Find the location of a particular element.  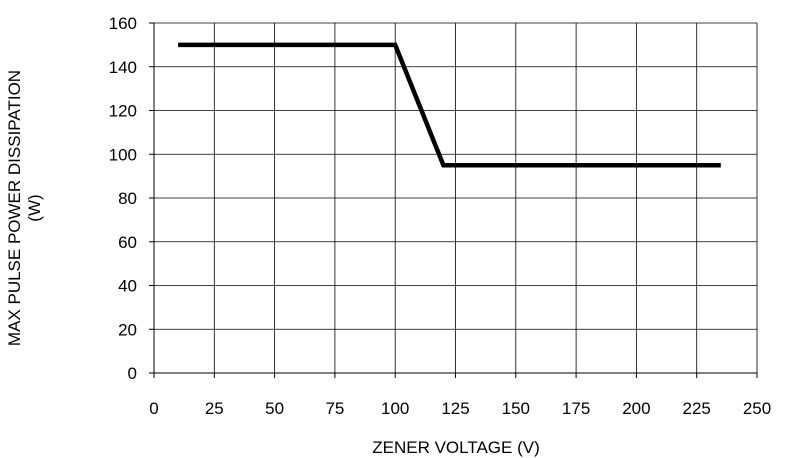

x-tick-label-3: 75 is located at coordinates (334, 408).